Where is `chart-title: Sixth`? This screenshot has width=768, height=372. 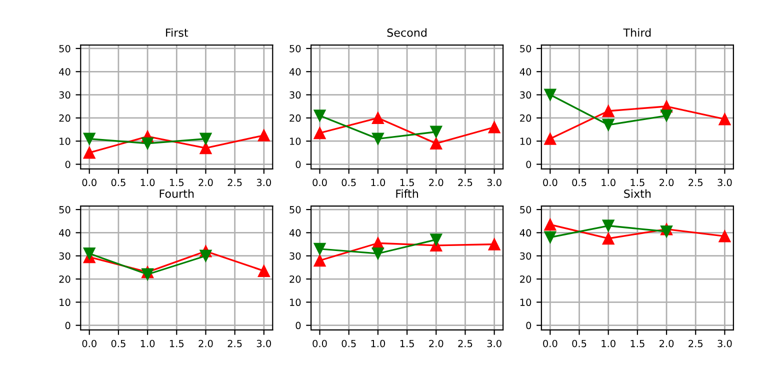 chart-title: Sixth is located at coordinates (637, 193).